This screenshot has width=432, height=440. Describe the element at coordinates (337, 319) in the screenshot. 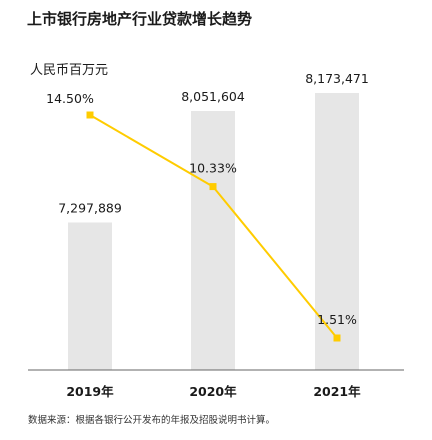

I see `growth-rate-label-2: 1.51%` at that location.